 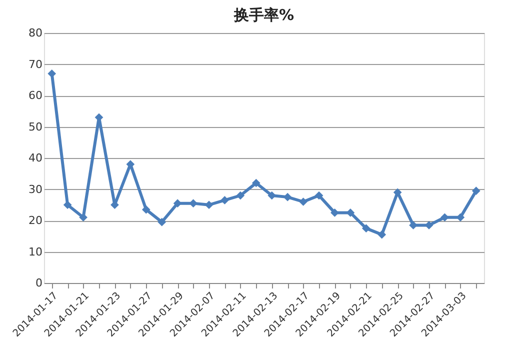 What do you see at coordinates (35, 127) in the screenshot?
I see `y-tick-label: 50` at bounding box center [35, 127].